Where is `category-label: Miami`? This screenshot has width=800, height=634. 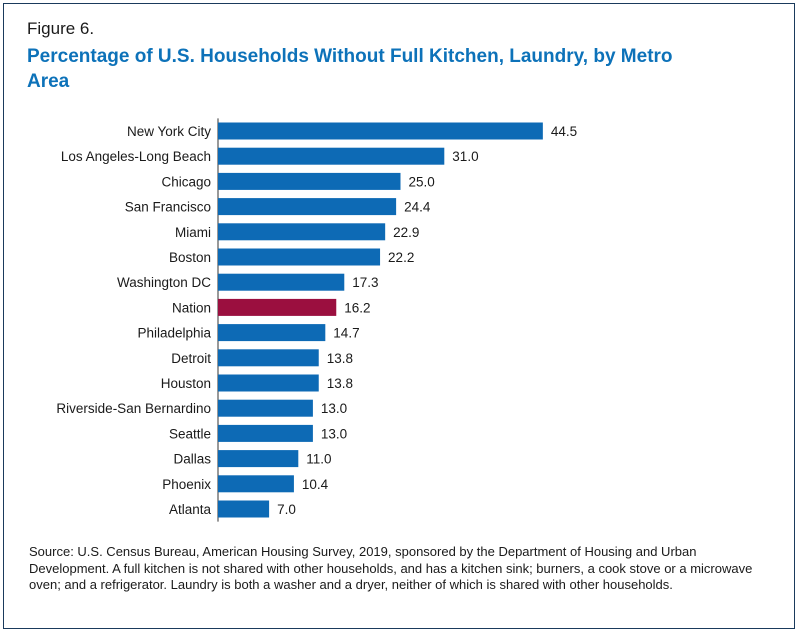
category-label: Miami is located at coordinates (193, 232).